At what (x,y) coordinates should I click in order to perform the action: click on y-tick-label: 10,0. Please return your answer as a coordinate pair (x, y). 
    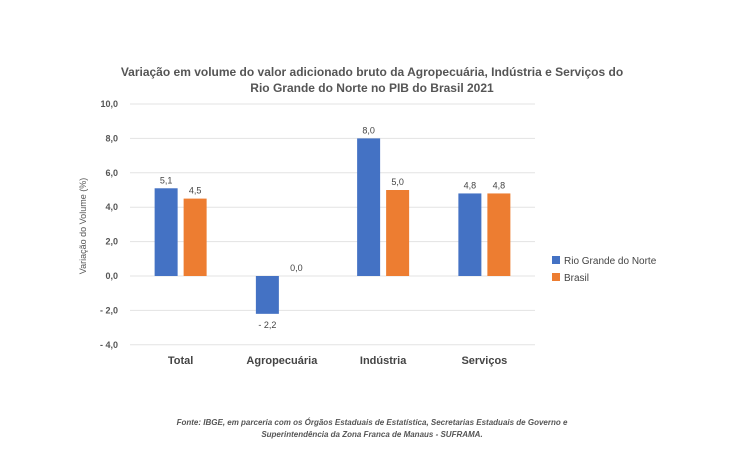
    Looking at the image, I should click on (109, 104).